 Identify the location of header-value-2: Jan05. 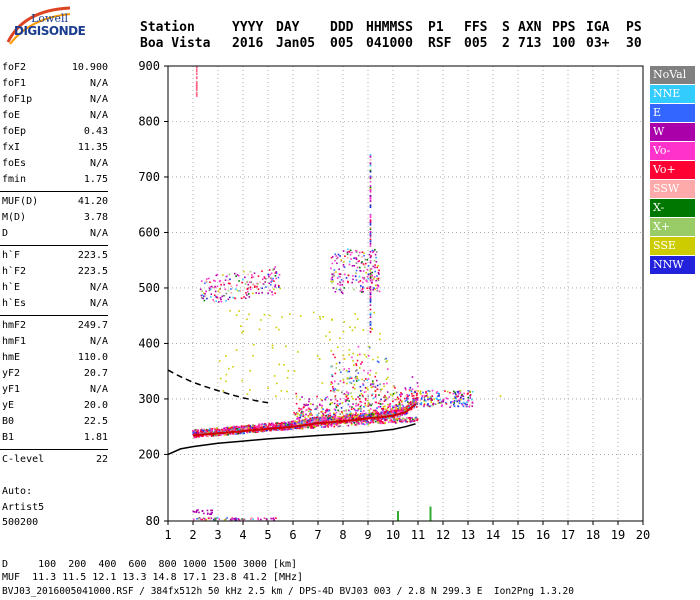
(296, 43).